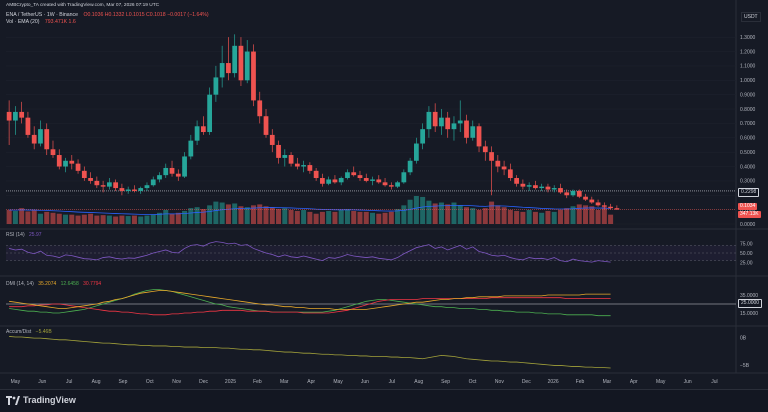 The image size is (768, 412). I want to click on time-axis-label: 2026, so click(553, 382).